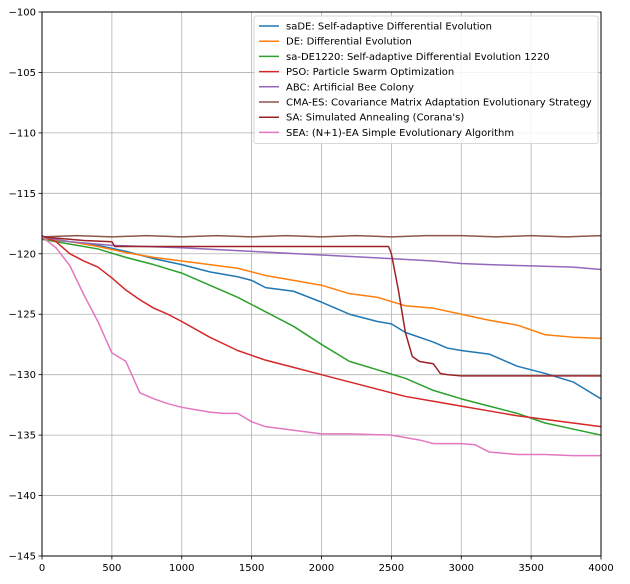 The height and width of the screenshot is (584, 630). I want to click on x-tick-label: 1000, so click(181, 568).